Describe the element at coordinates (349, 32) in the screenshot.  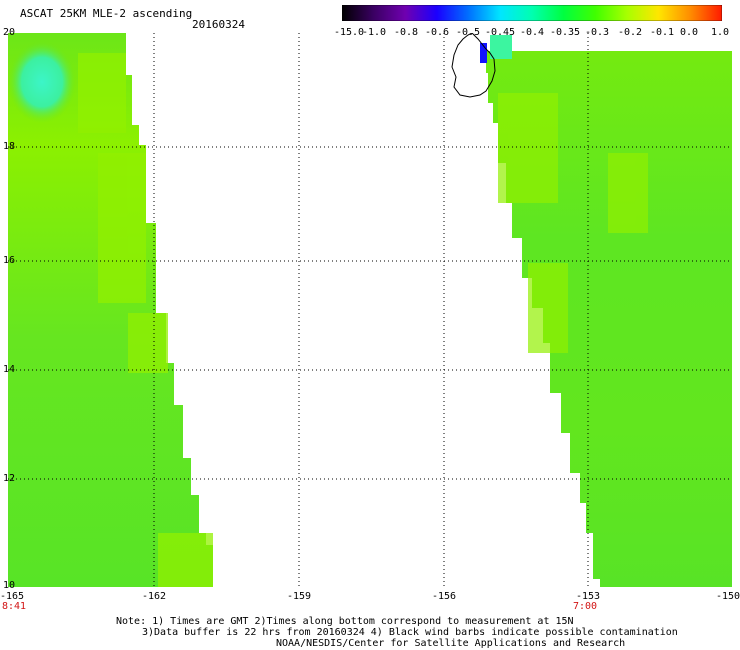
I see `colorbar-tick-label: -15.0` at that location.